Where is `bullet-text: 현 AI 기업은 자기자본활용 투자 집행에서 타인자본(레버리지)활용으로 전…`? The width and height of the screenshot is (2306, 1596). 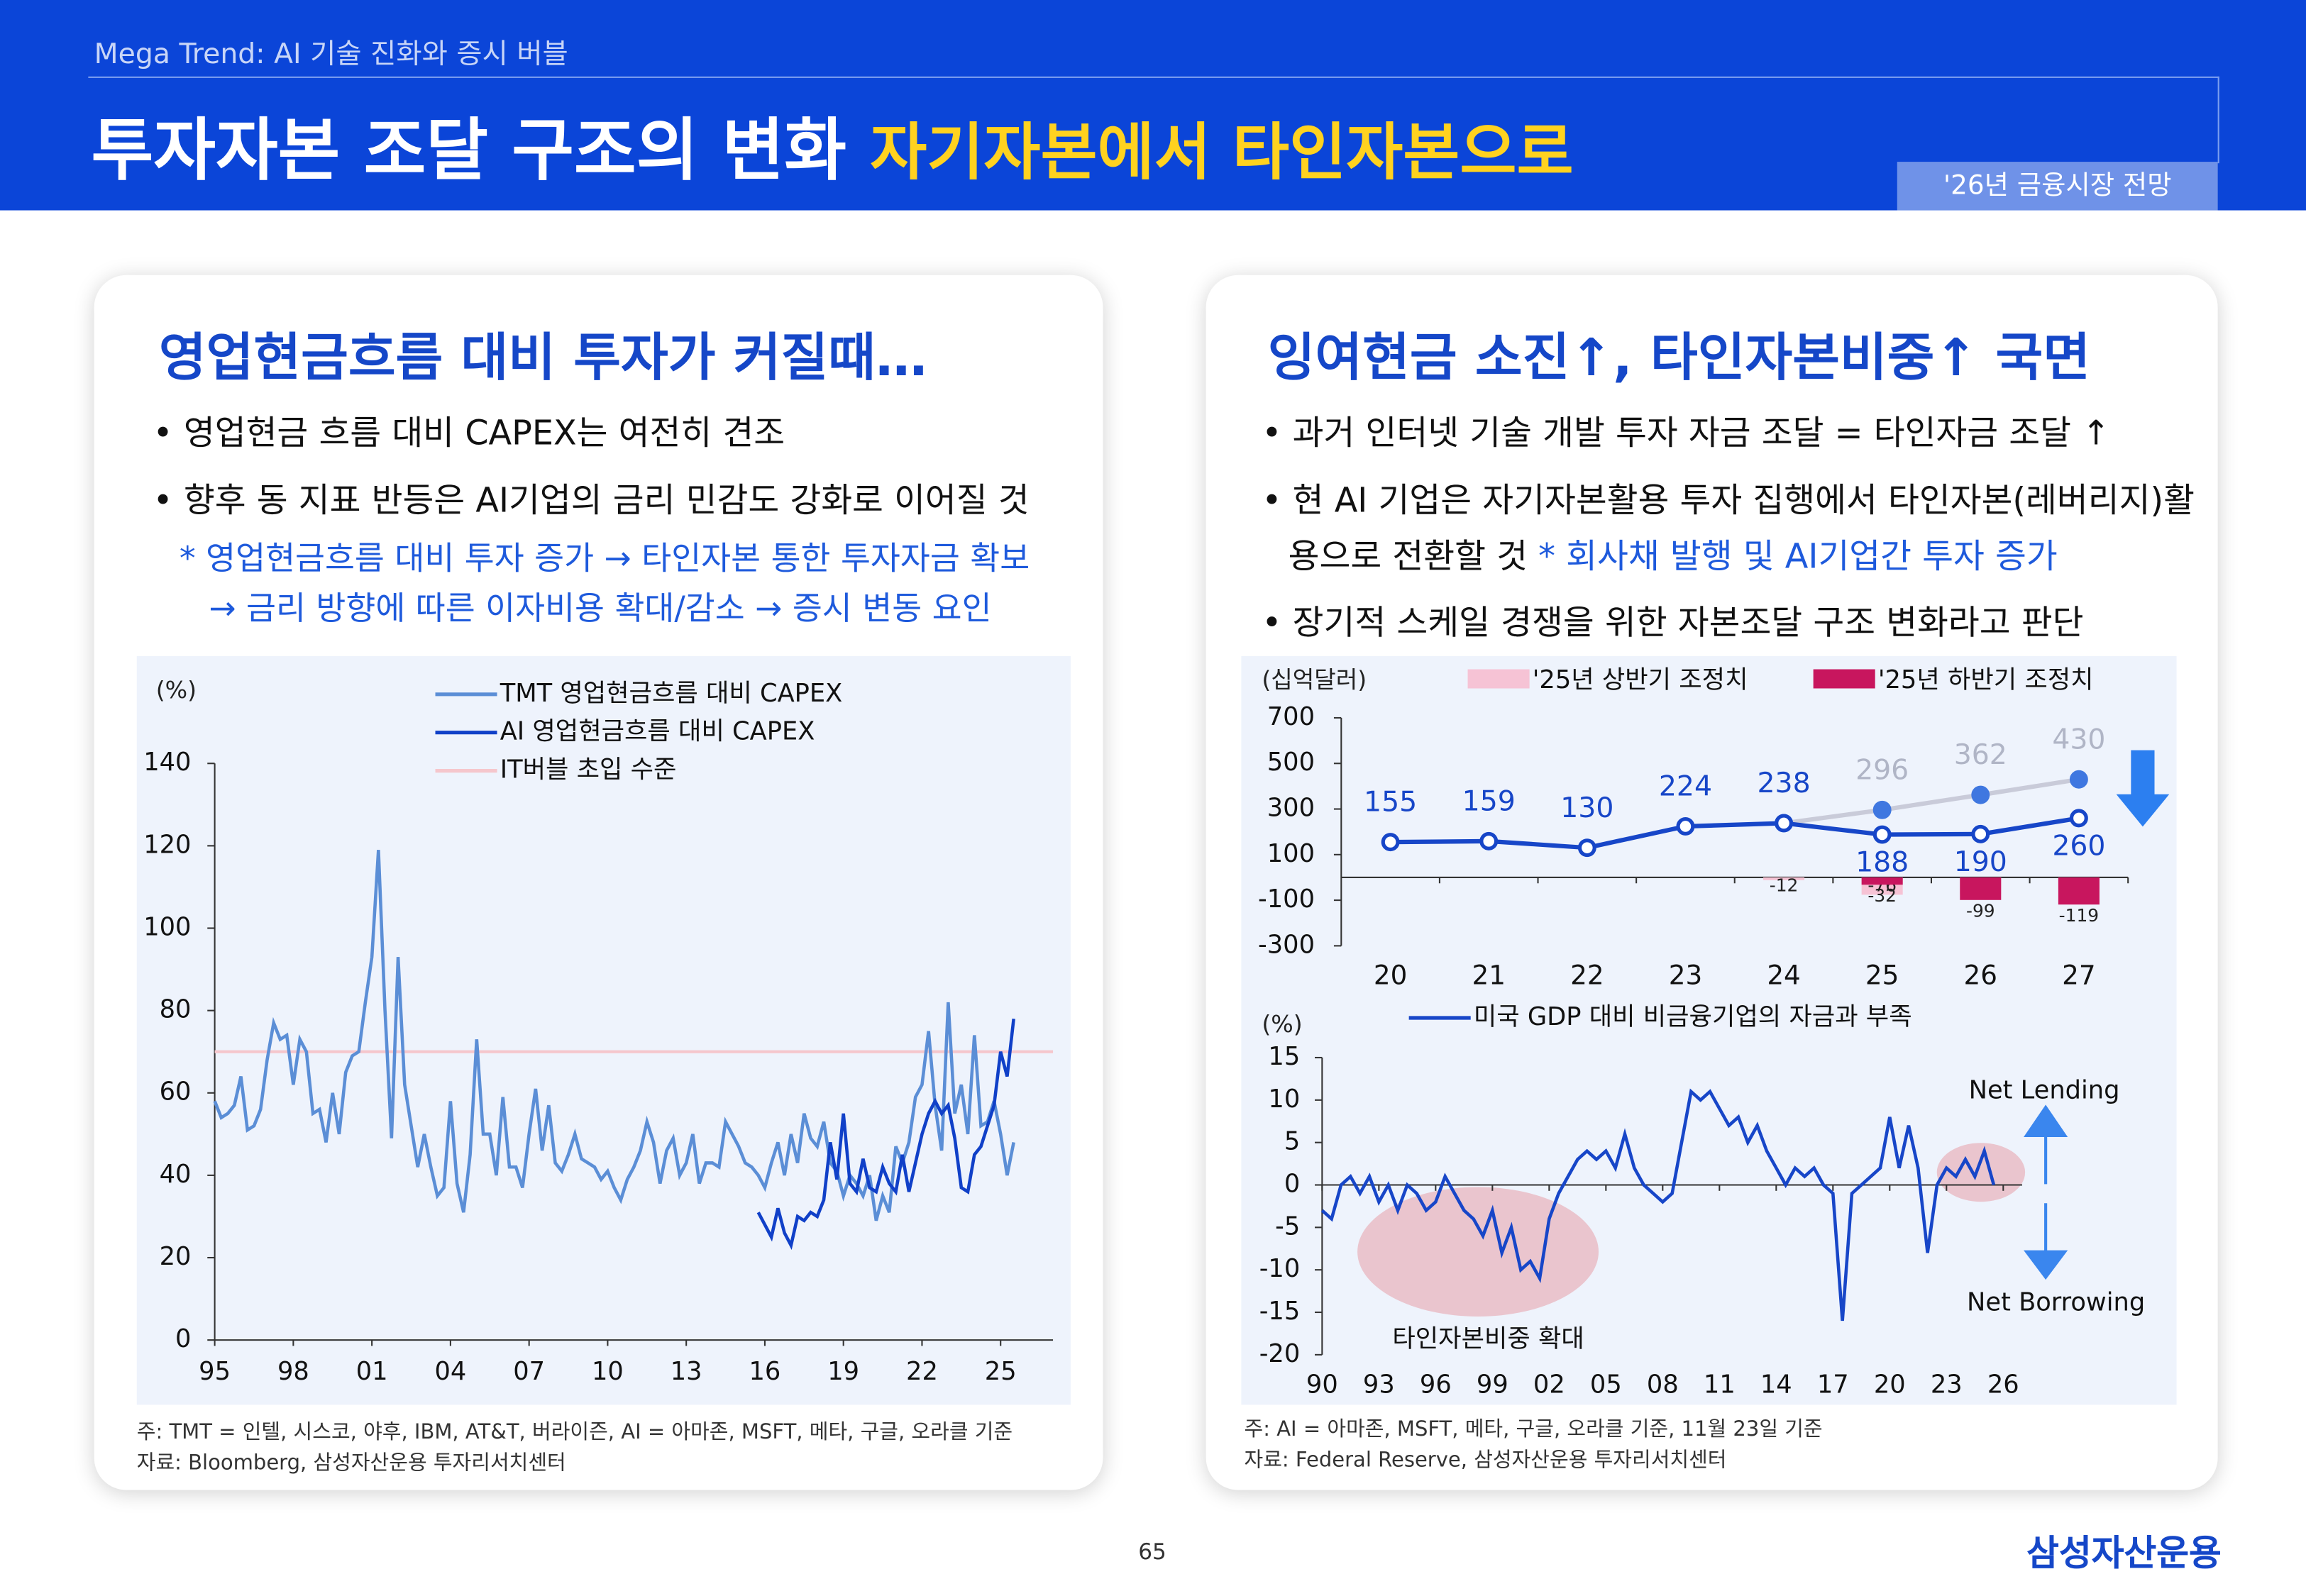 bullet-text: 현 AI 기업은 자기자본활용 투자 집행에서 타인자본(레버리지)활용으로 전… is located at coordinates (1741, 529).